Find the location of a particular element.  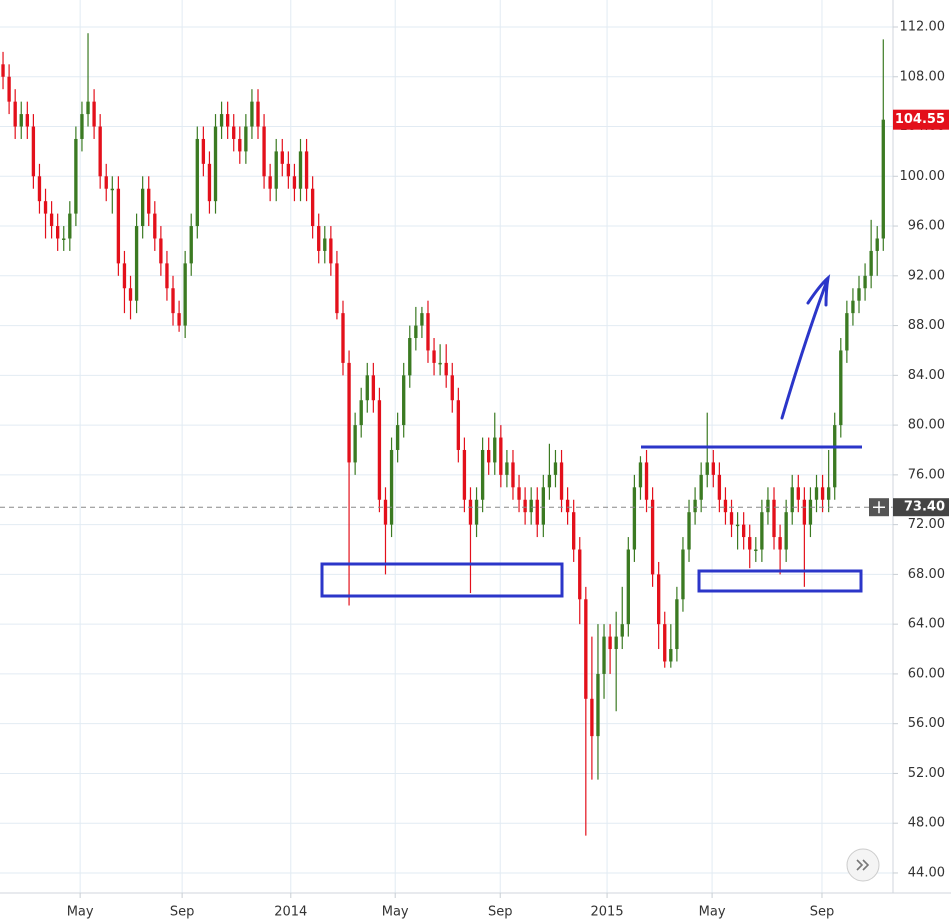

y-tick-label: 68.00 is located at coordinates (926, 574).